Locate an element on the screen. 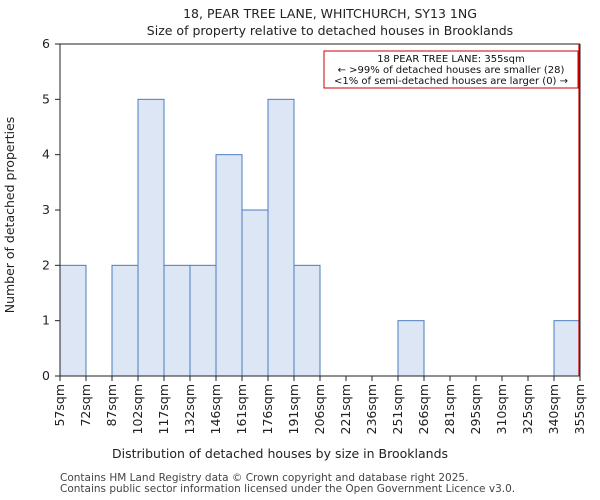 The image size is (600, 500). x-tick-label: 176sqm is located at coordinates (267, 409).